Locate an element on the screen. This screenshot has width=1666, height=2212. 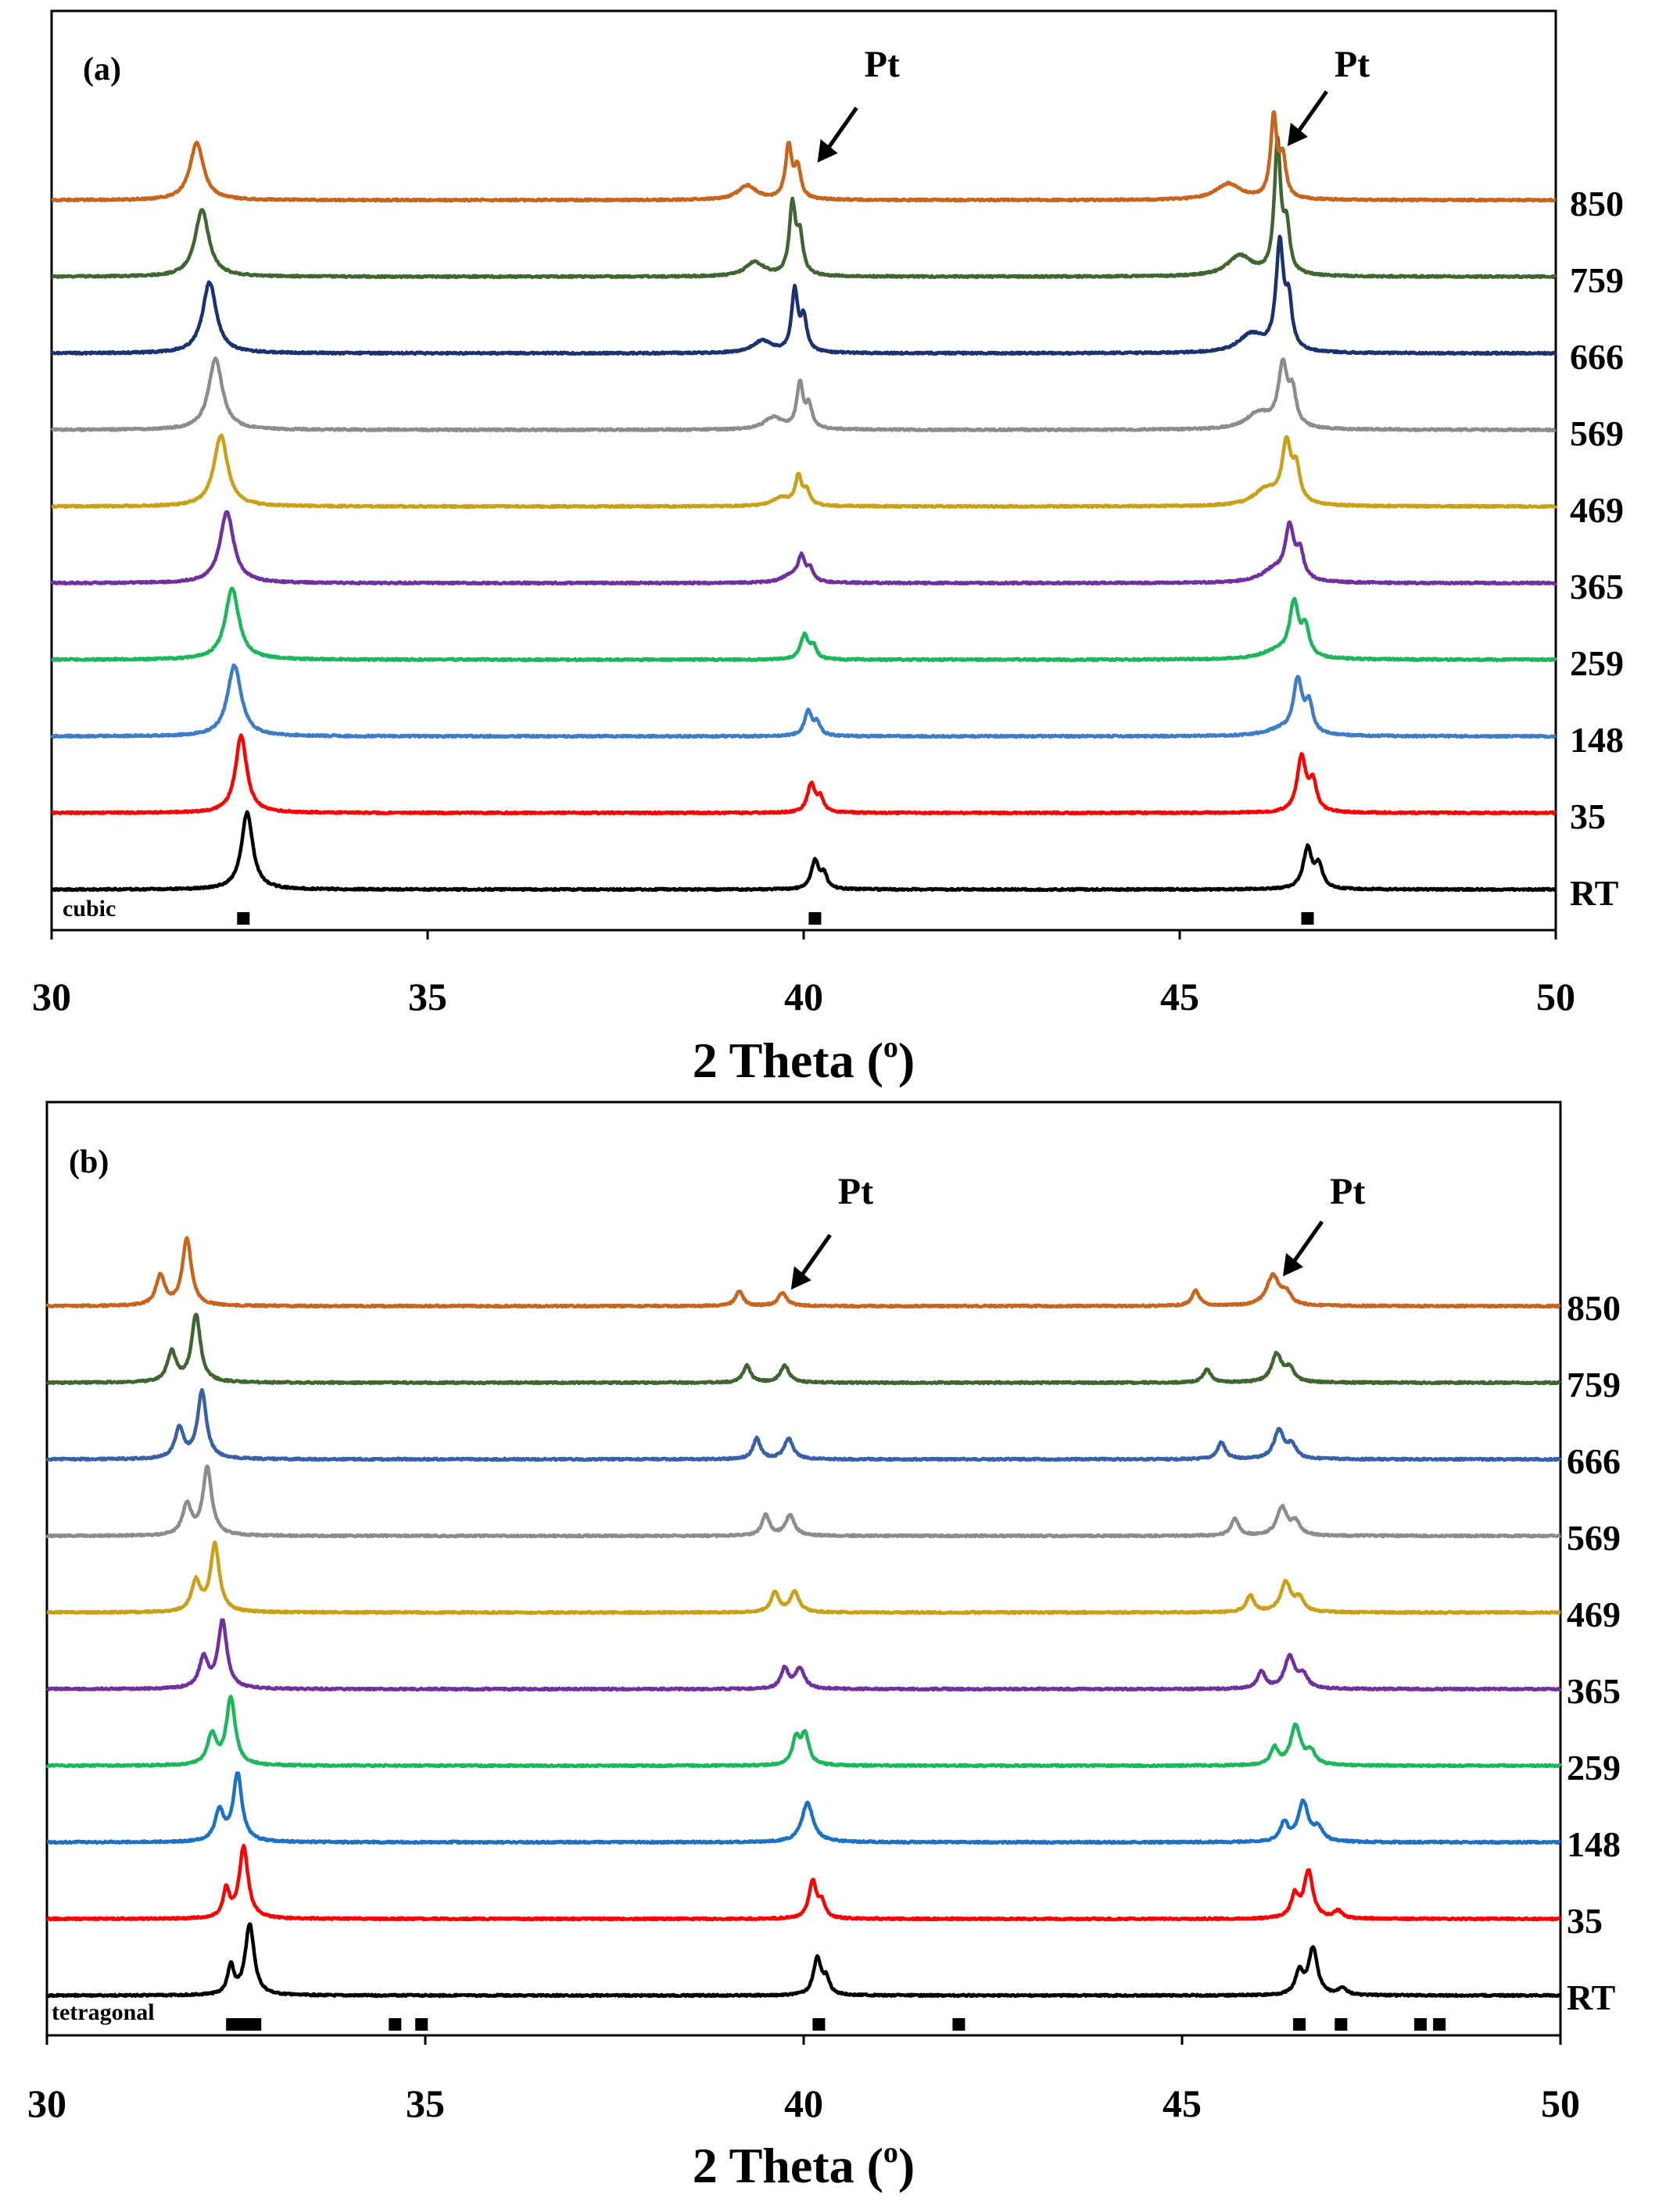
panel-b-x-axis: 30 35 40 45 50 is located at coordinates (803, 2080).